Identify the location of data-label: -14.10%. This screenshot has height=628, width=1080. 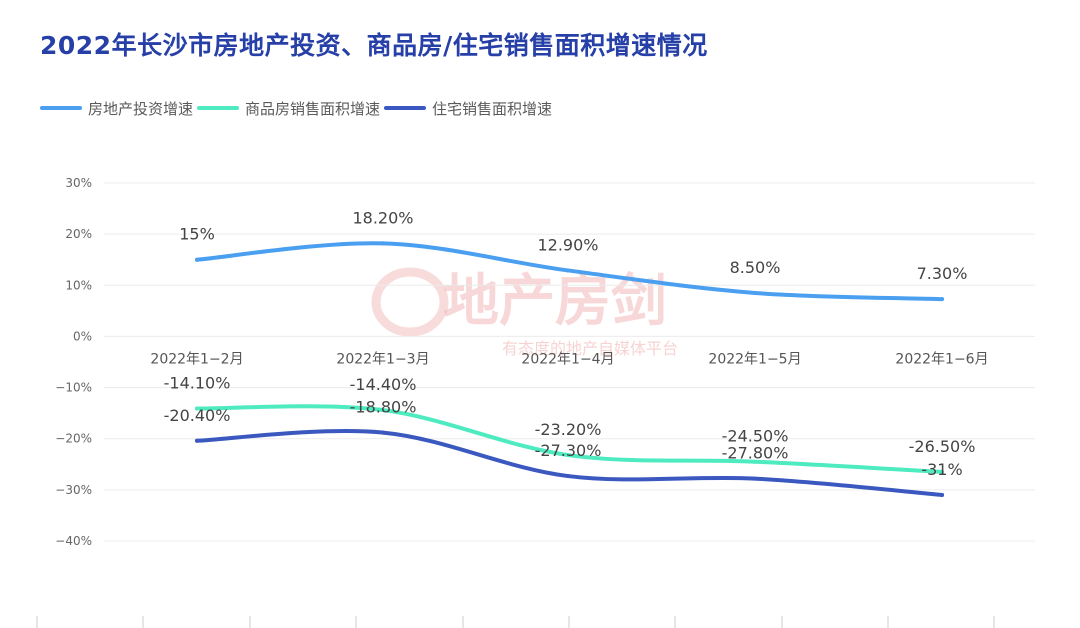
(197, 383).